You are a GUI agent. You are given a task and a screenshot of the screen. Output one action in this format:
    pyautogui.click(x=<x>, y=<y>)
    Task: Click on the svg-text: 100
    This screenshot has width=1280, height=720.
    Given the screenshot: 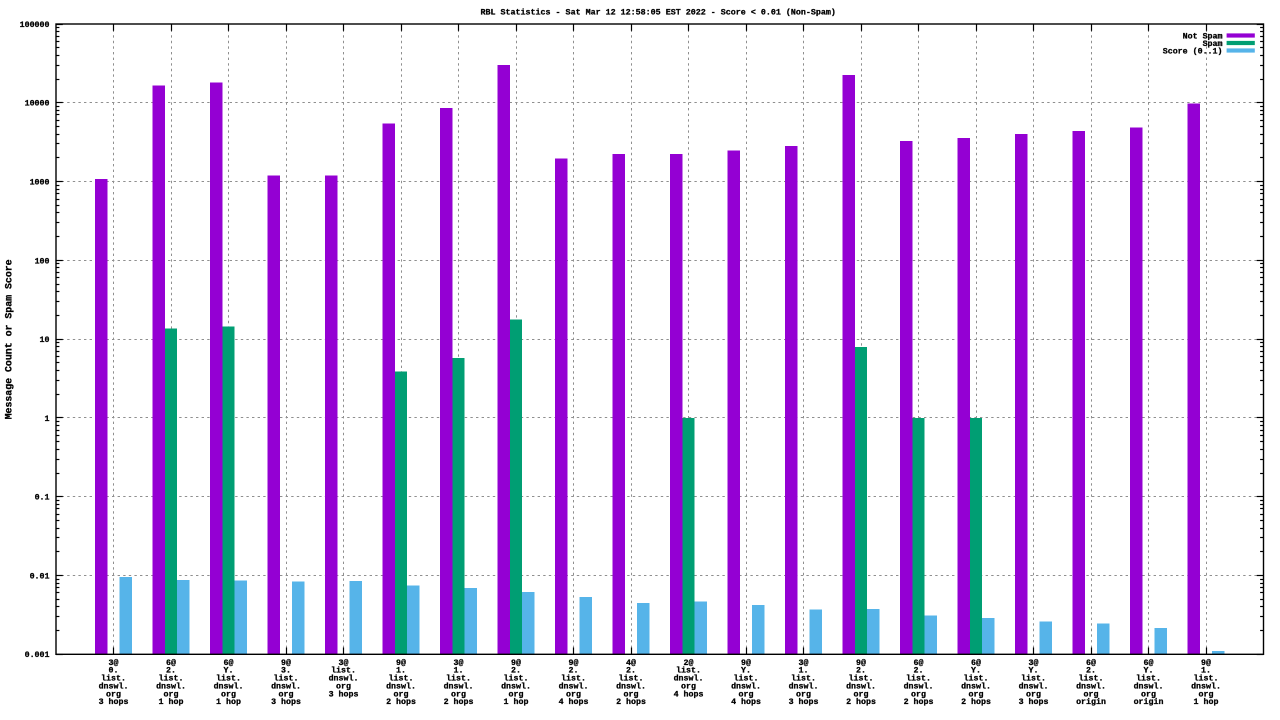 What is the action you would take?
    pyautogui.click(x=42, y=261)
    